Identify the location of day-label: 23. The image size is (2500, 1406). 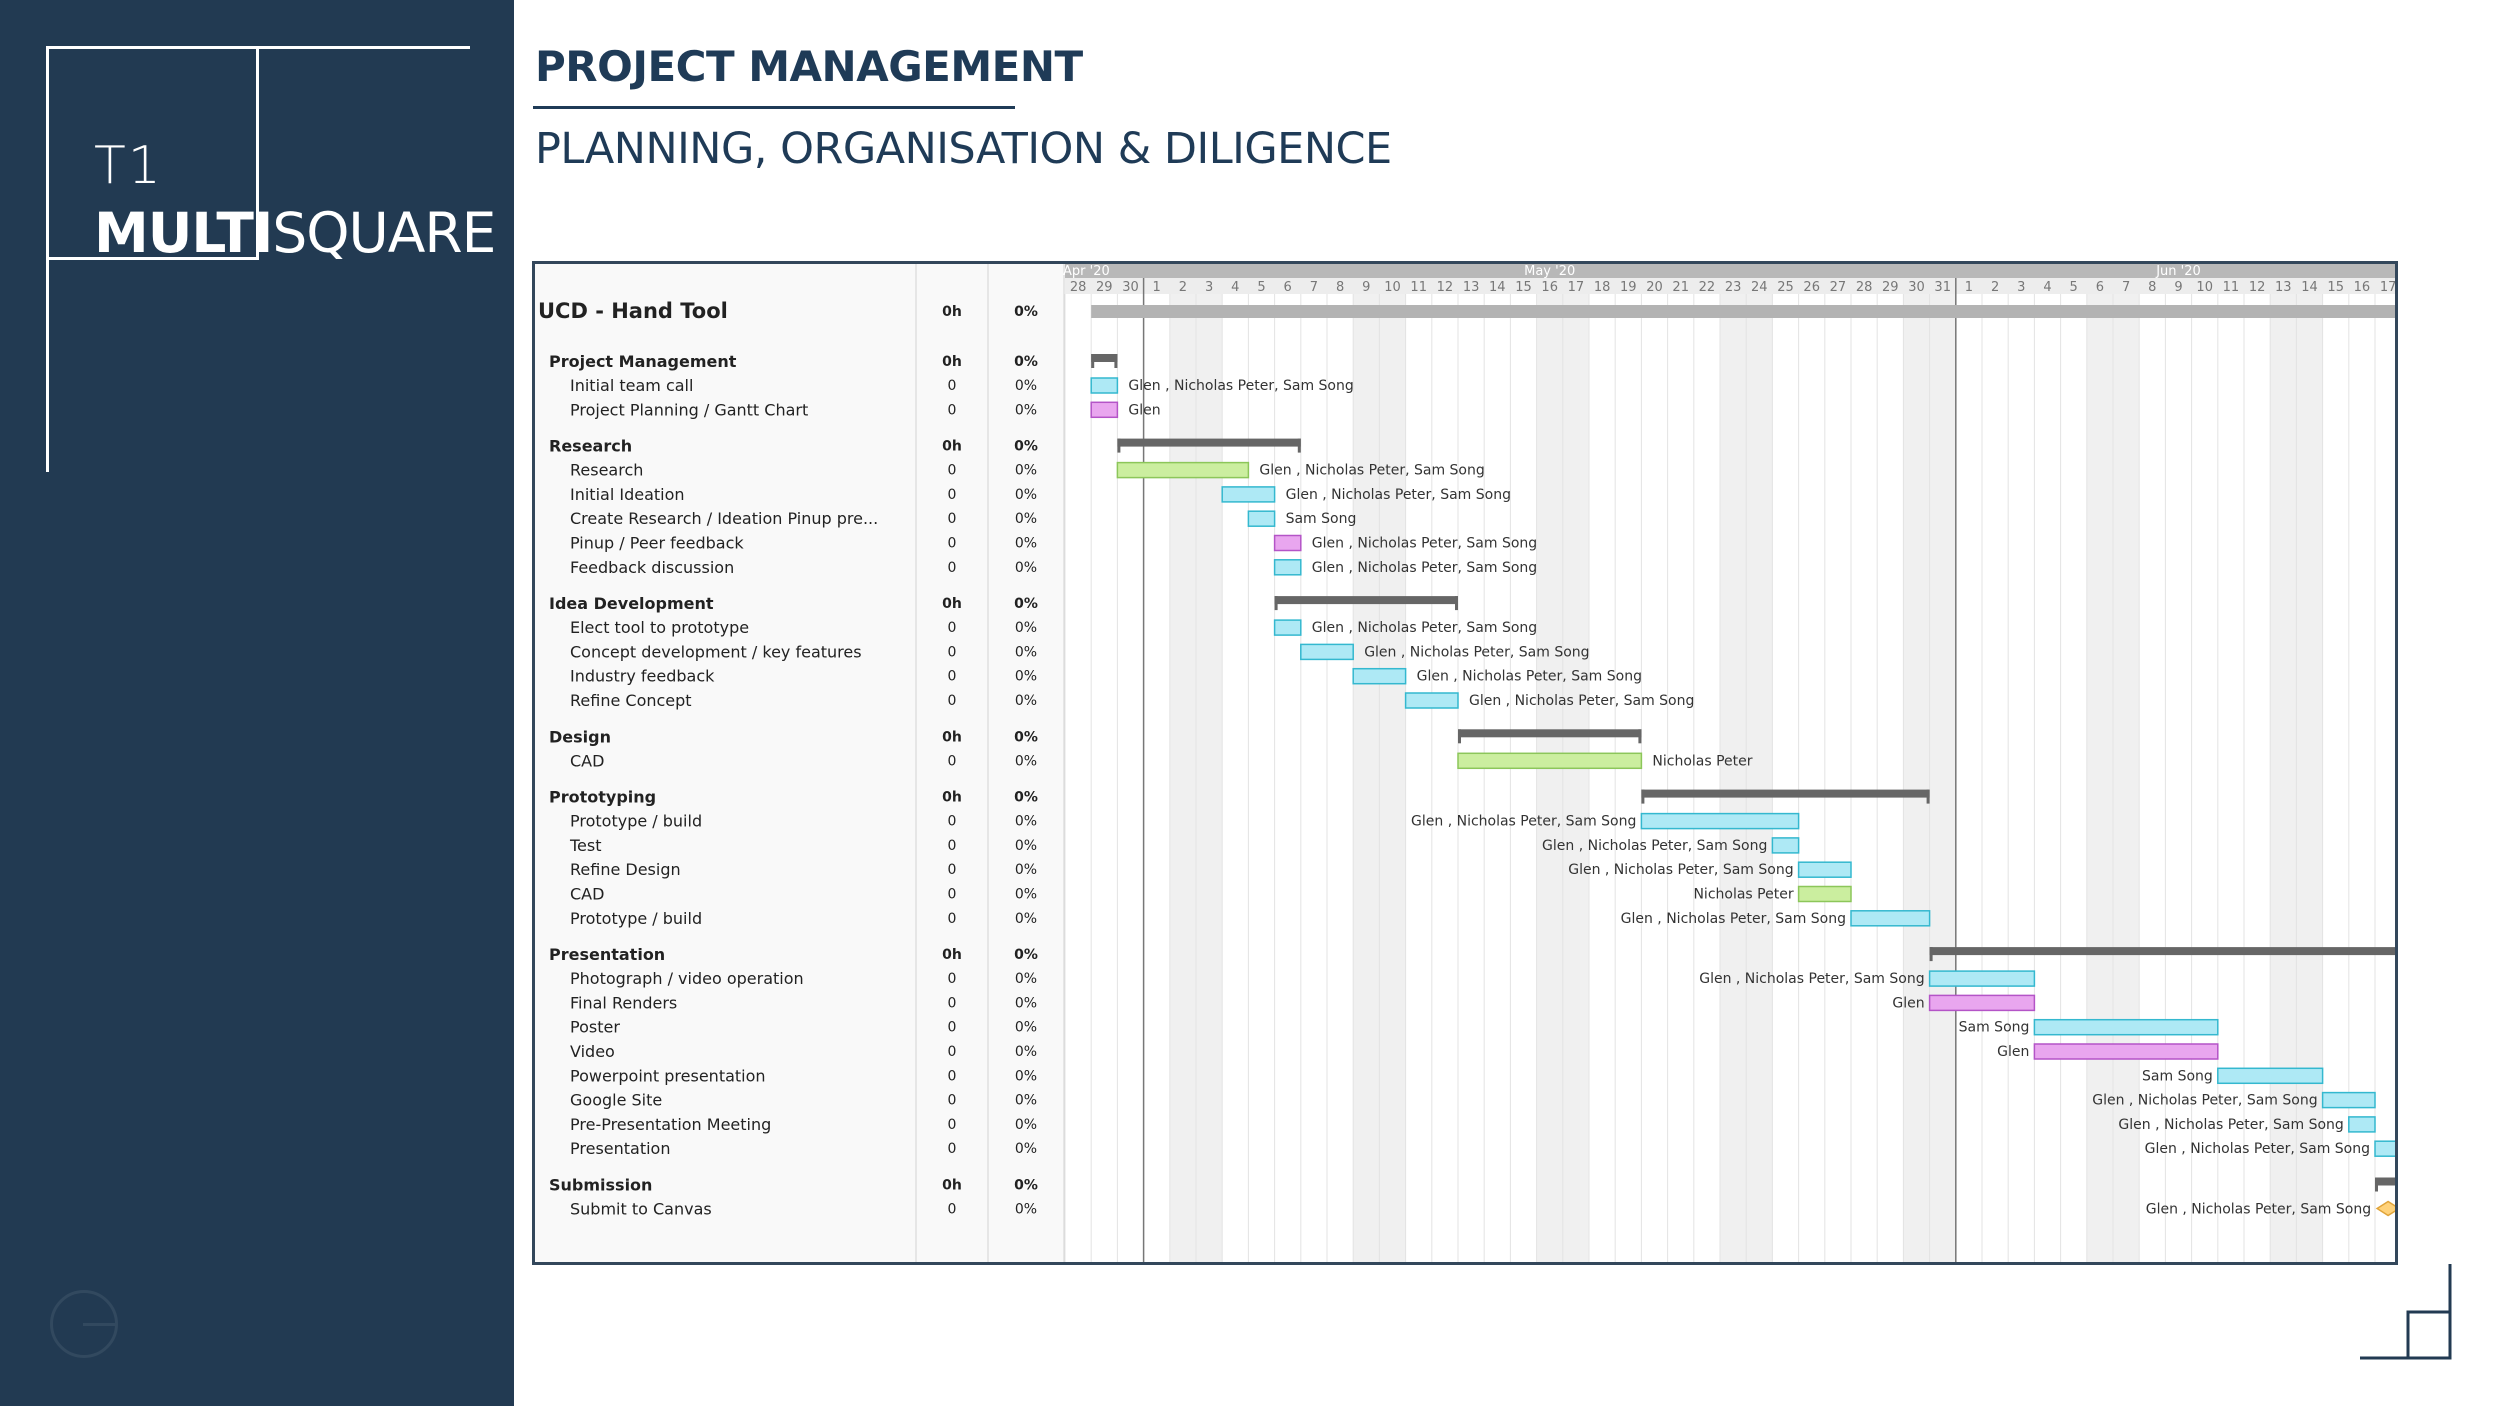
(1733, 287).